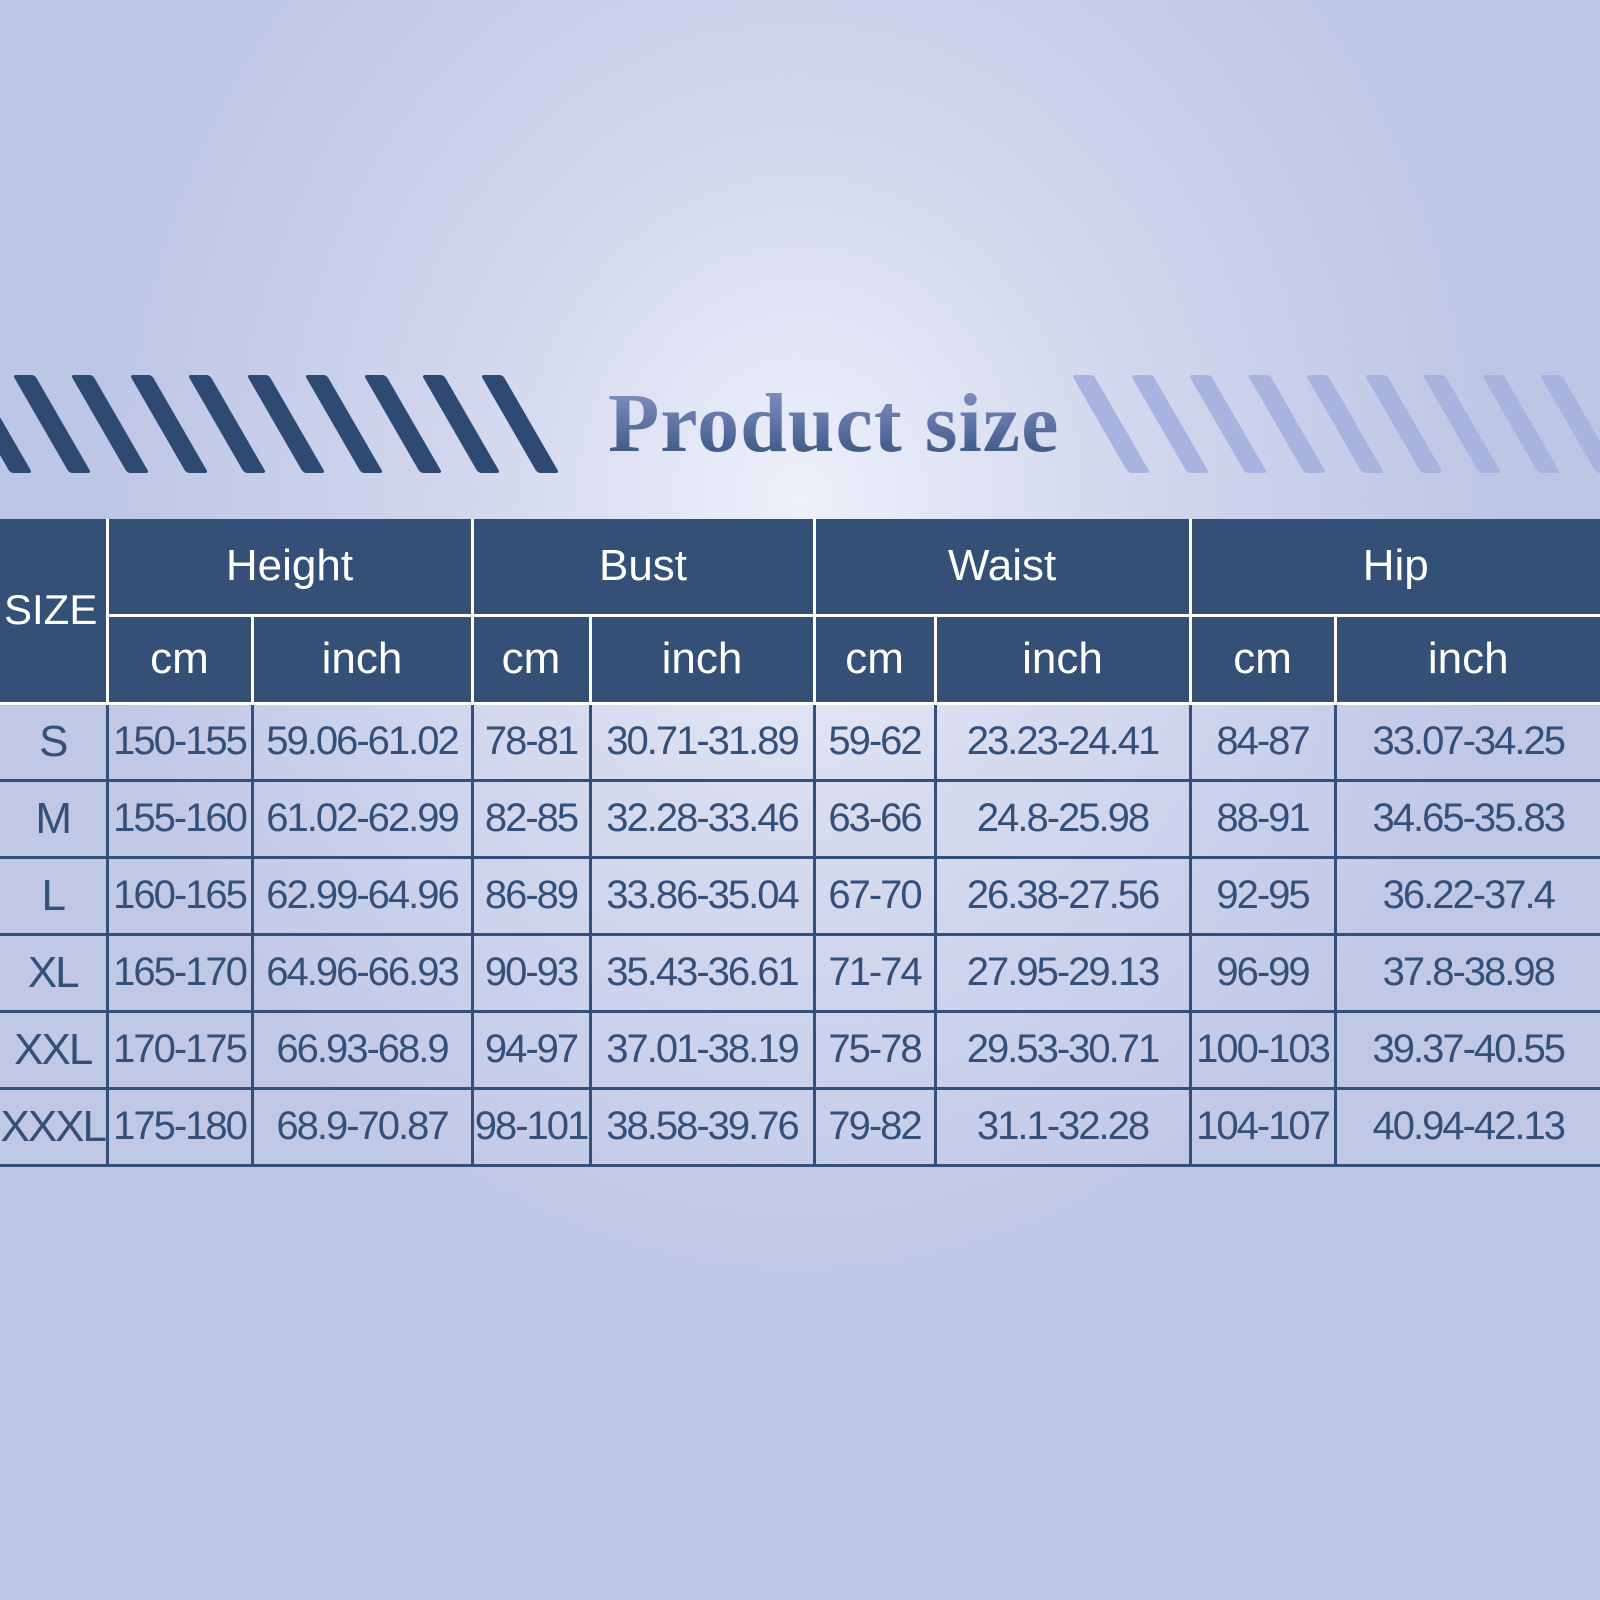  What do you see at coordinates (289, 568) in the screenshot?
I see `group-header-height: Height` at bounding box center [289, 568].